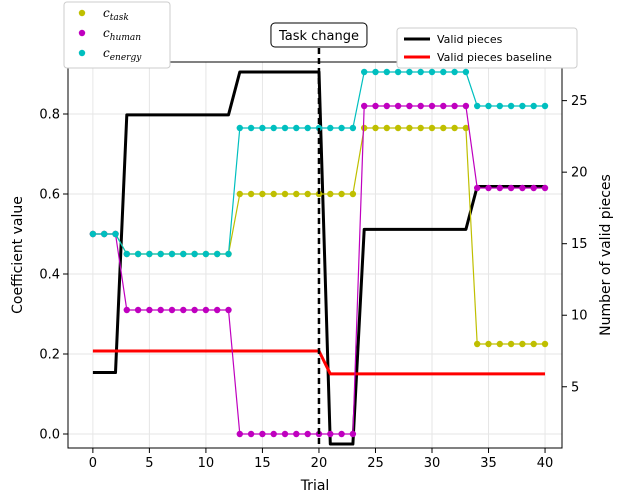 The width and height of the screenshot is (628, 497). I want to click on valid-pieces-baseline-line, so click(318, 362).